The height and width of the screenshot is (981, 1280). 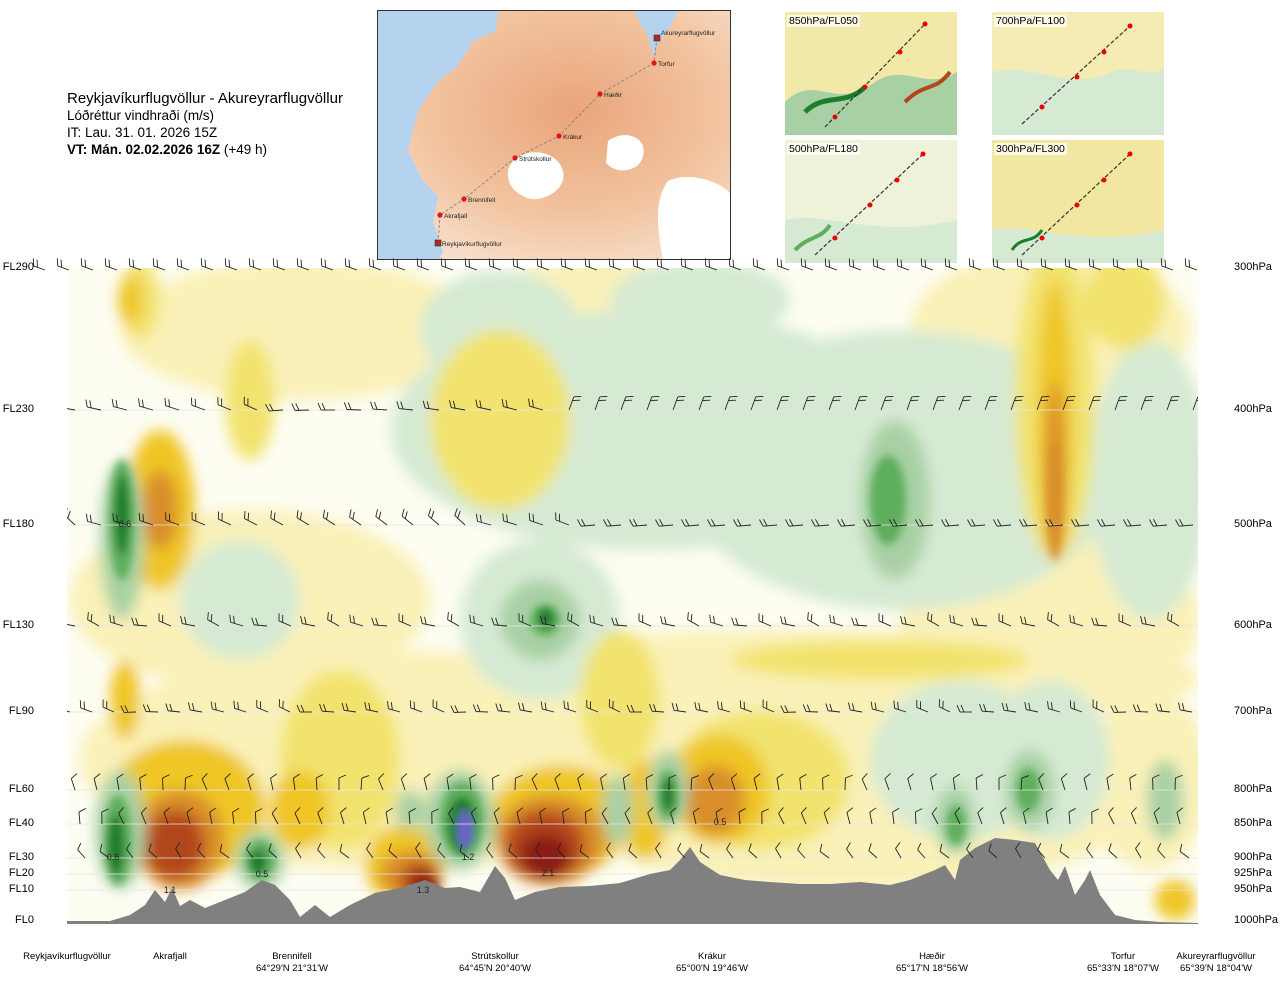 What do you see at coordinates (932, 956) in the screenshot?
I see `waypoint-name: Hæðir` at bounding box center [932, 956].